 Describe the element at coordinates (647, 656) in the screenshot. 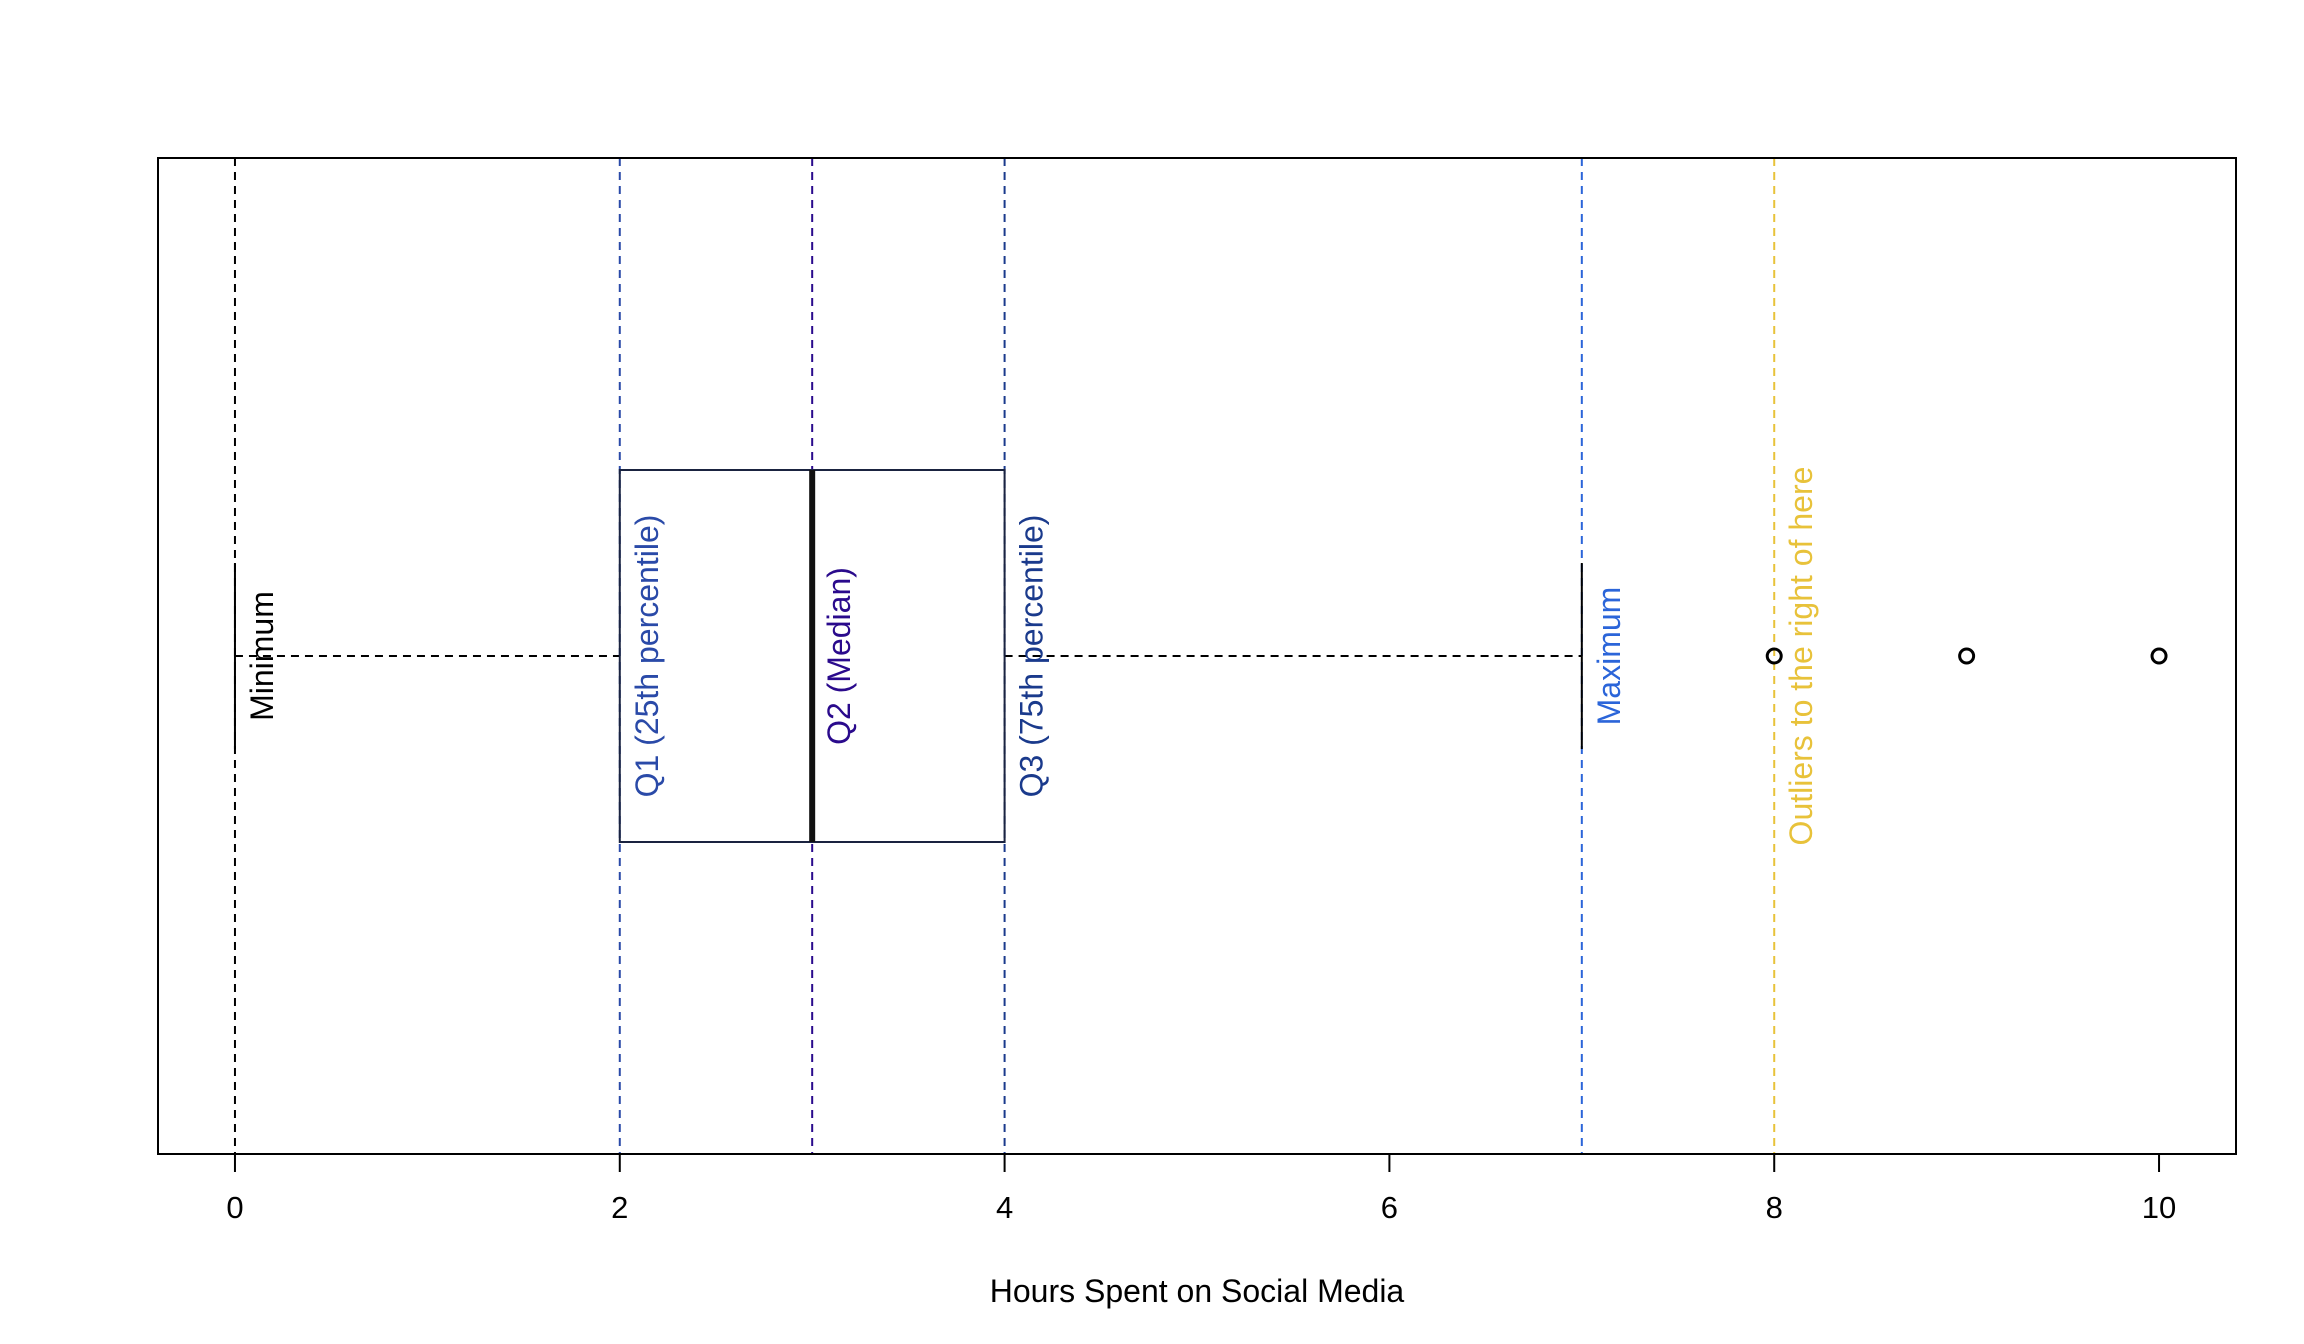

I see `annotation-label-1: Q1 (25th percentile)` at that location.